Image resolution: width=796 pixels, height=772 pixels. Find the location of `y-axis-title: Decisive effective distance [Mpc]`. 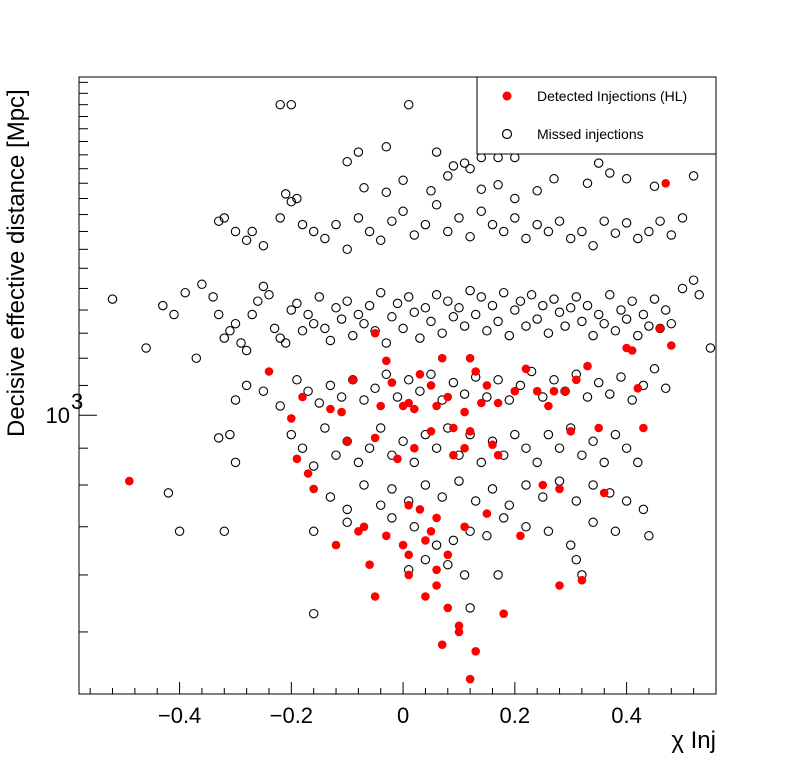

y-axis-title: Decisive effective distance [Mpc] is located at coordinates (16, 263).